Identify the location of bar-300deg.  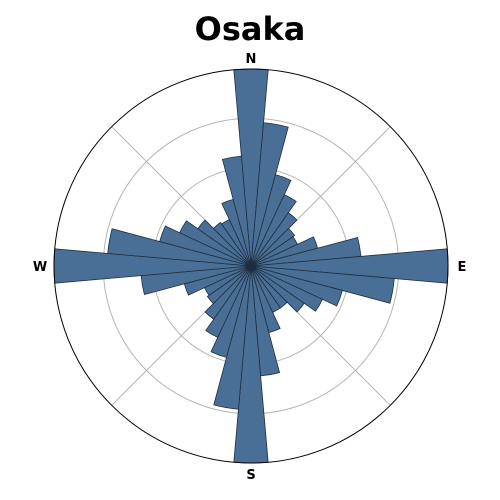
(215, 243).